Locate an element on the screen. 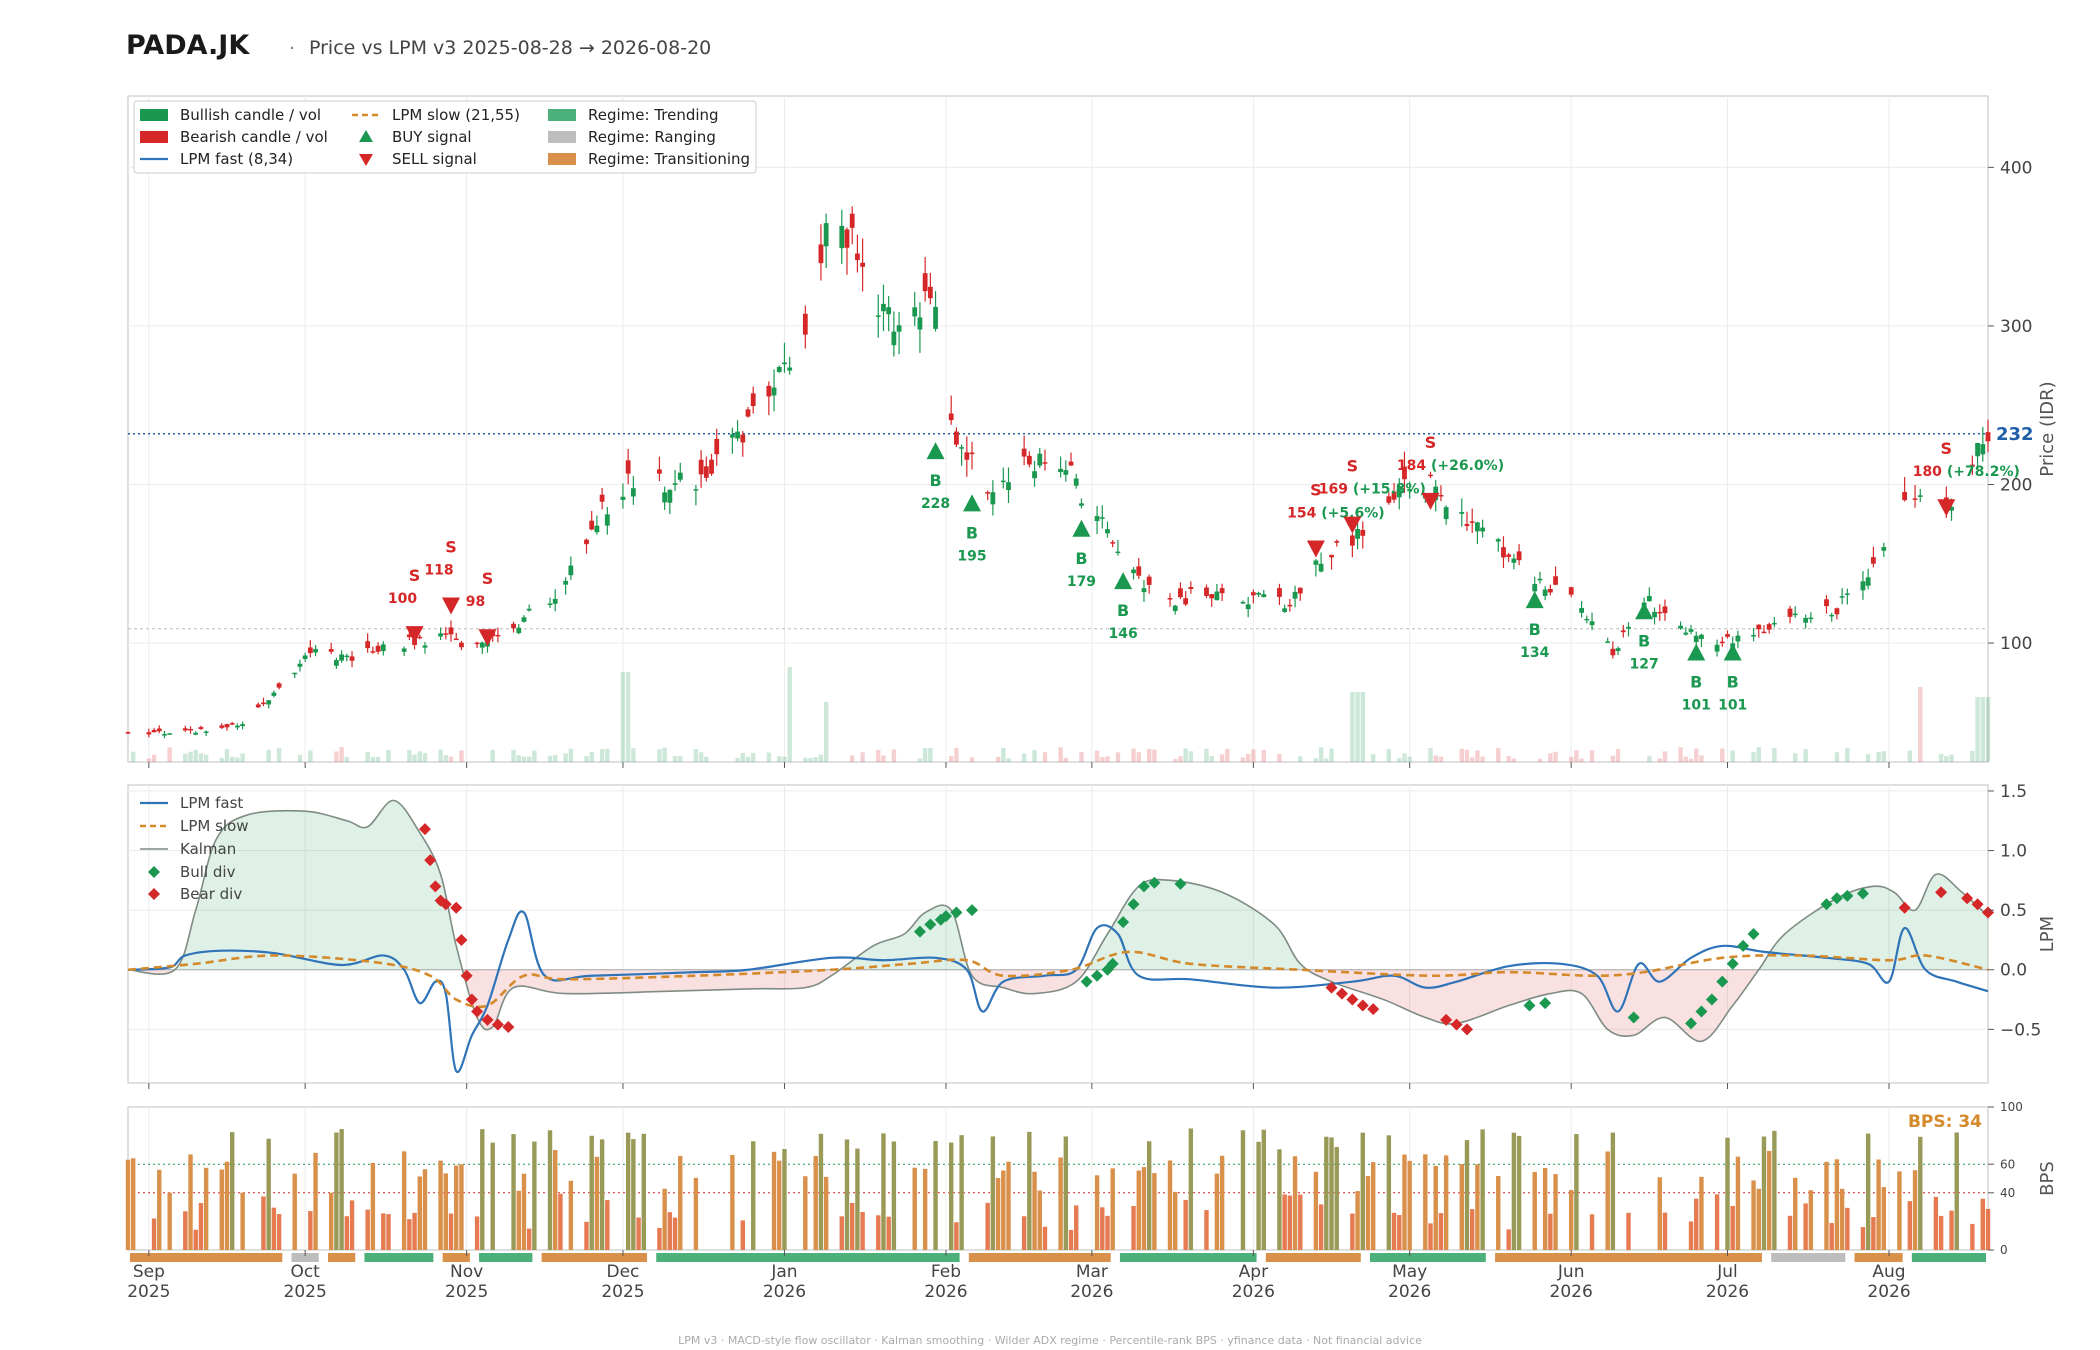 The height and width of the screenshot is (1350, 2100). xtick-month: Mar is located at coordinates (1092, 1272).